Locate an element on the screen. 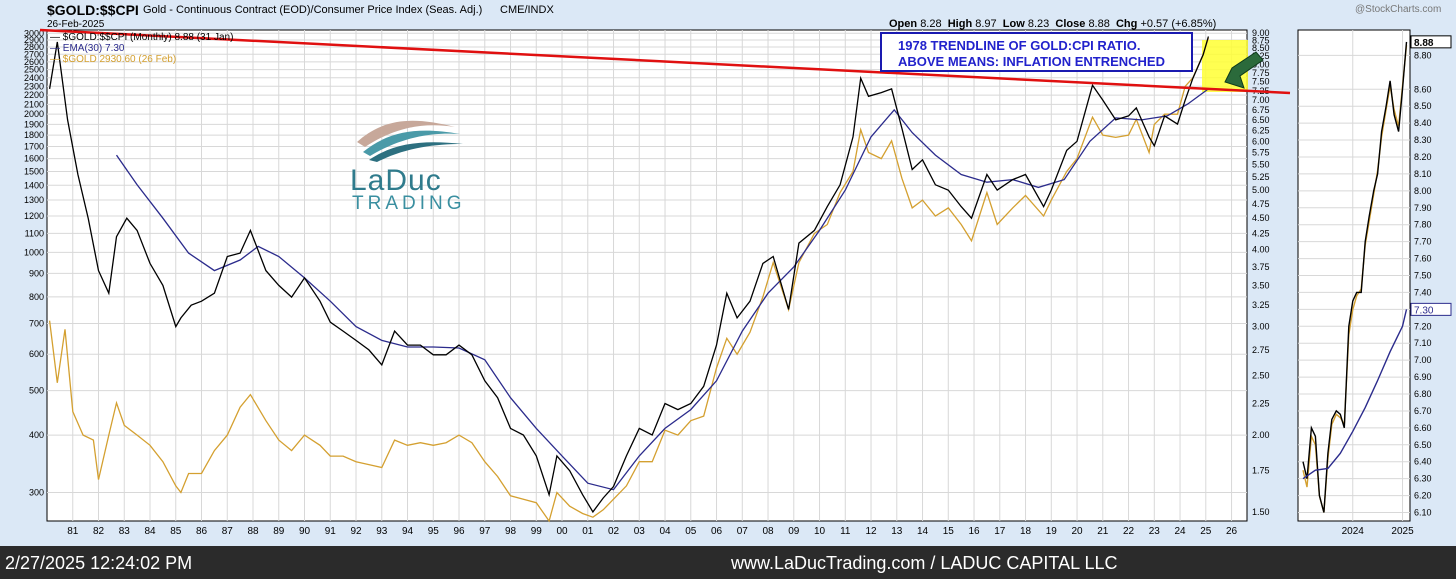 The image size is (1456, 579). x-tick-label: 92 is located at coordinates (356, 531).